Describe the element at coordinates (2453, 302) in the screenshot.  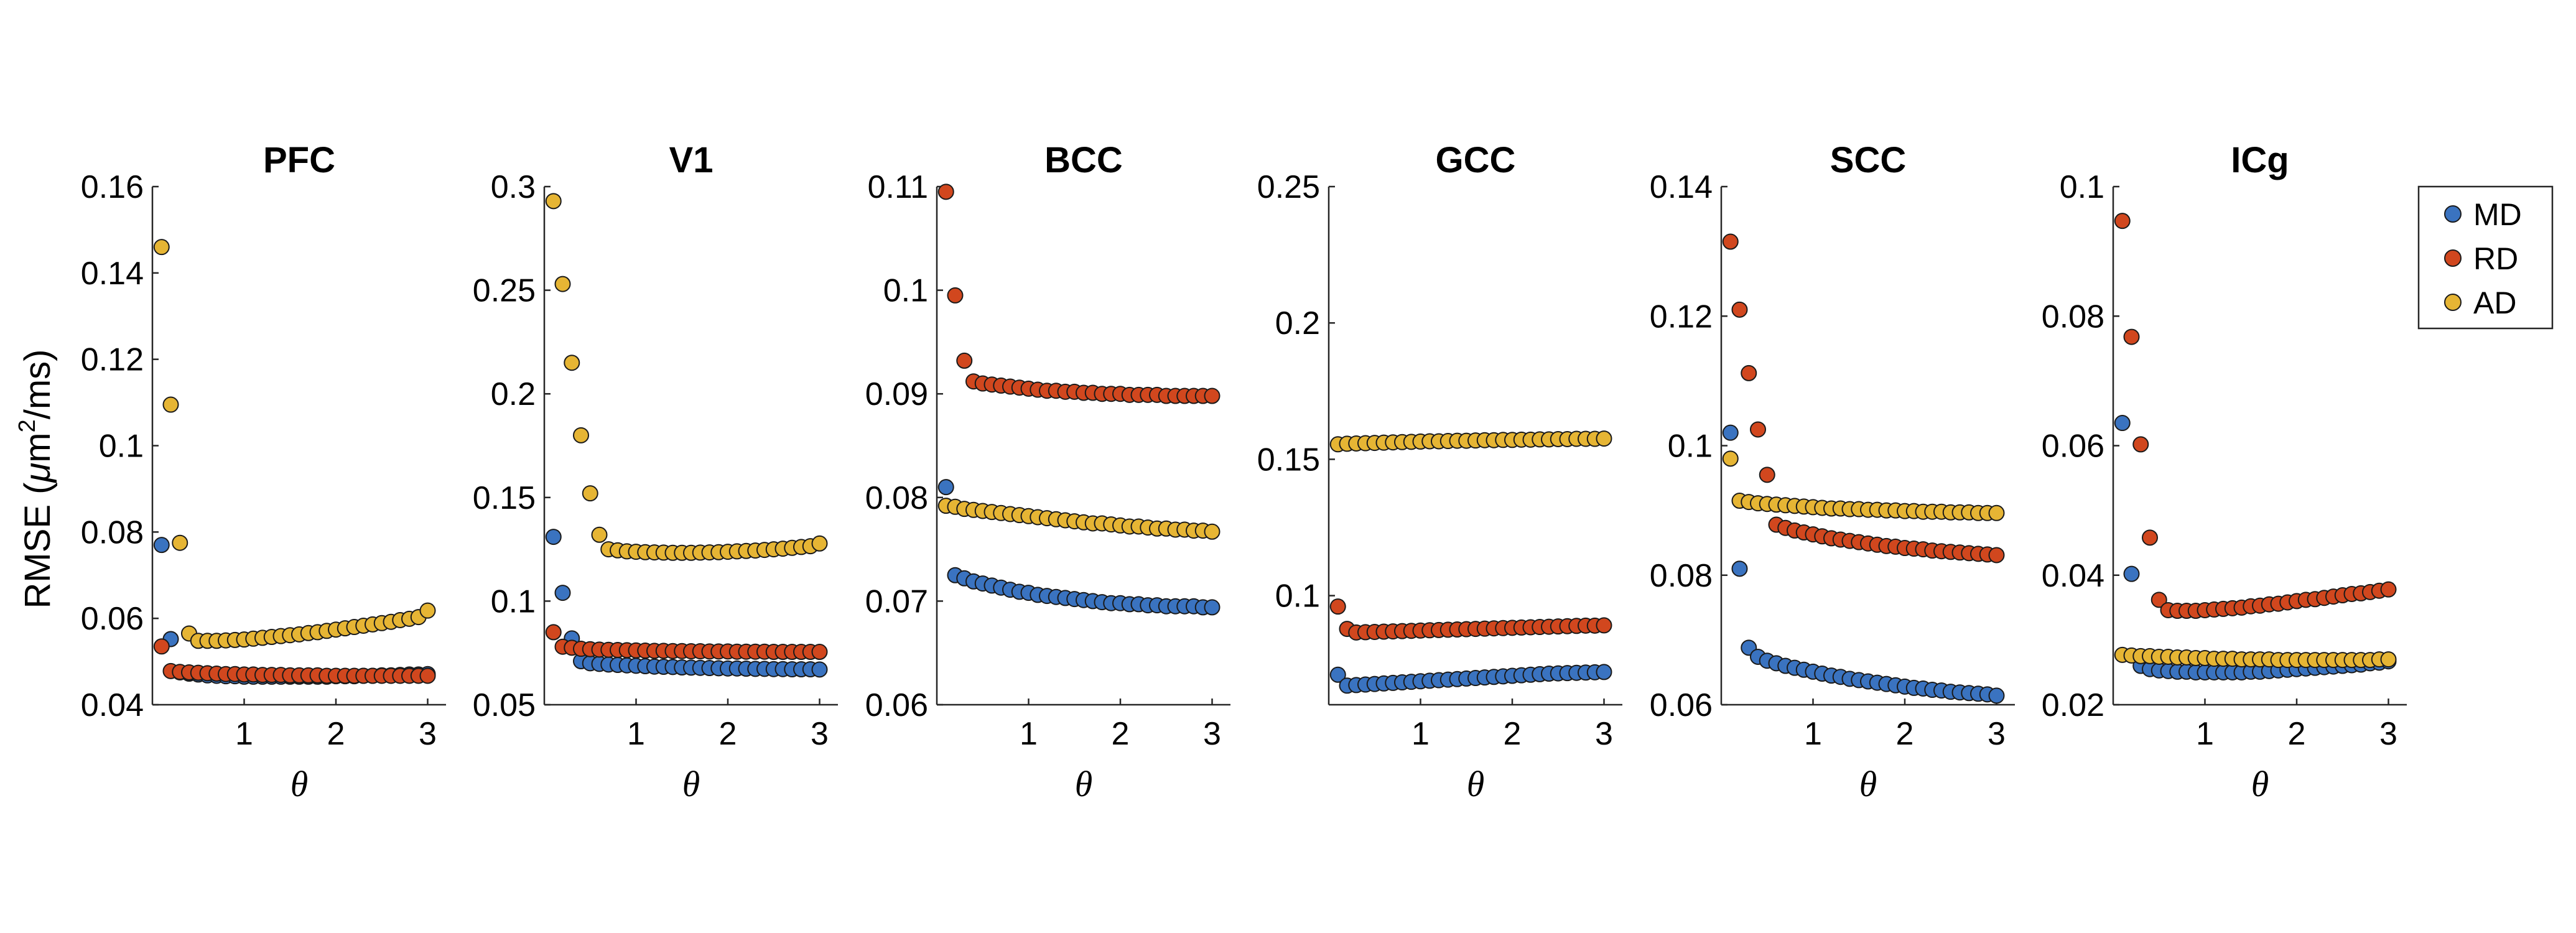
I see `legend-marker-ad` at that location.